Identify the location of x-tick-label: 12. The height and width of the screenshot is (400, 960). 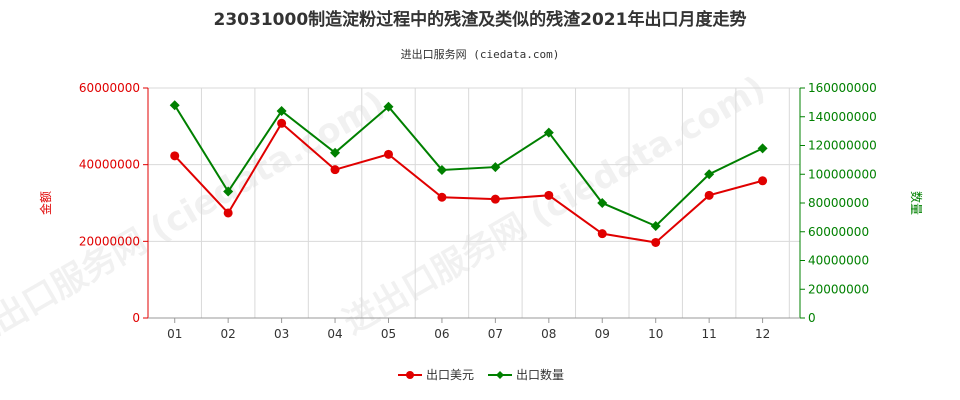
(762, 334).